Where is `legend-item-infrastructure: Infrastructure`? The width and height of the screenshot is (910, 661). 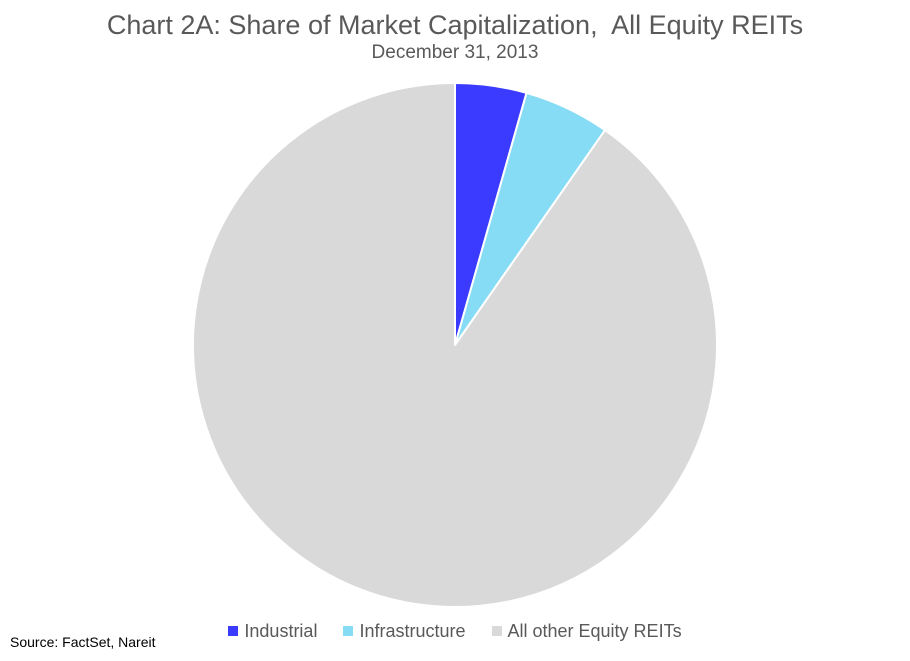
legend-item-infrastructure: Infrastructure is located at coordinates (404, 631).